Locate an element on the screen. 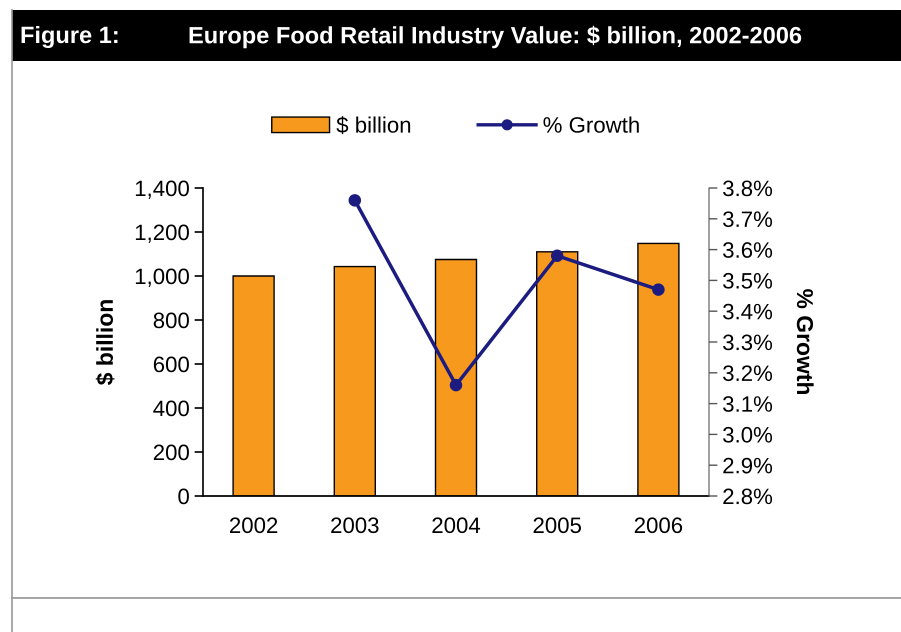 Image resolution: width=901 pixels, height=632 pixels. y-tick-label: 600 is located at coordinates (171, 364).